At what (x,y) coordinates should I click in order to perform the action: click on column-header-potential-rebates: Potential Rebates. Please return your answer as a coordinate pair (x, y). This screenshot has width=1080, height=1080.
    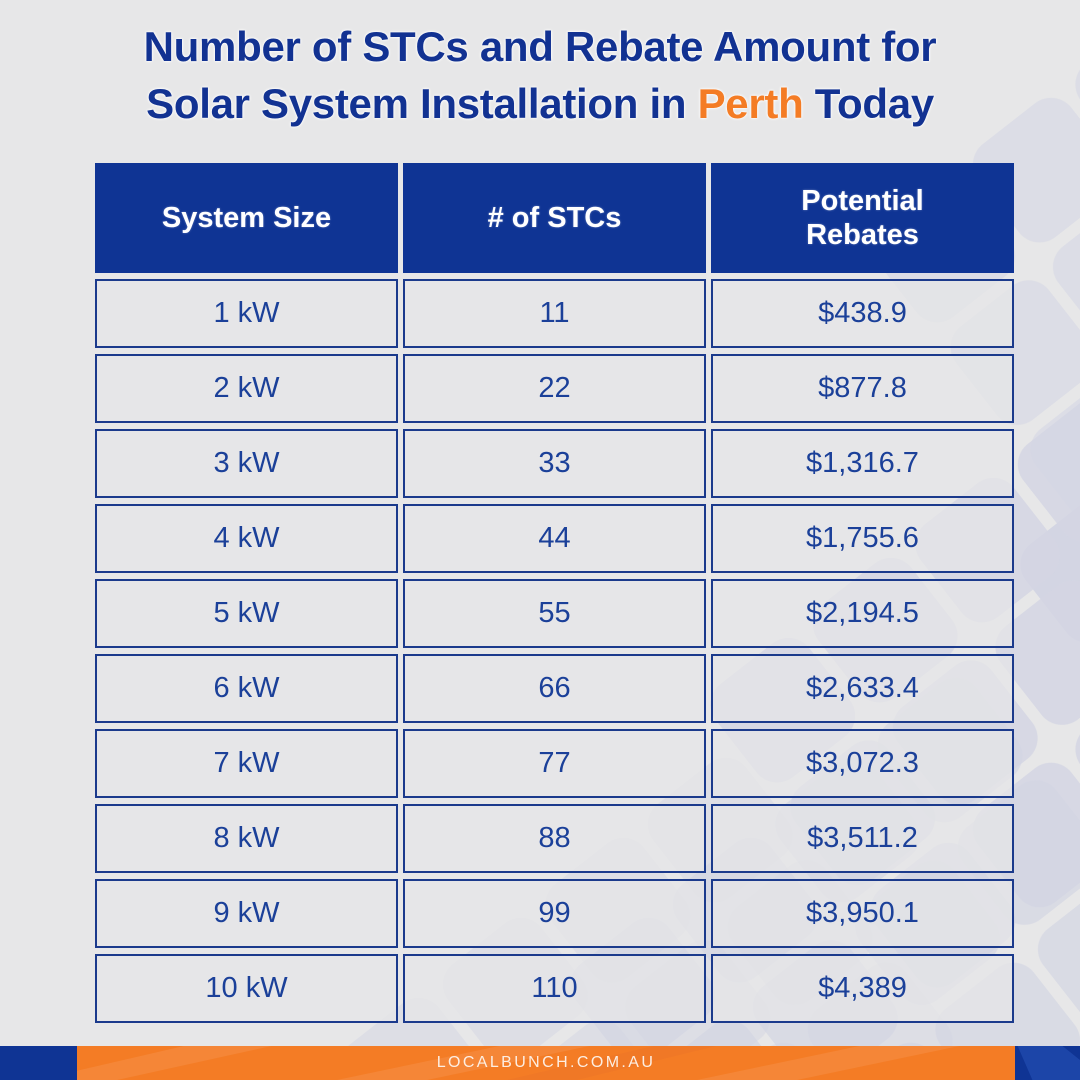
    Looking at the image, I should click on (862, 218).